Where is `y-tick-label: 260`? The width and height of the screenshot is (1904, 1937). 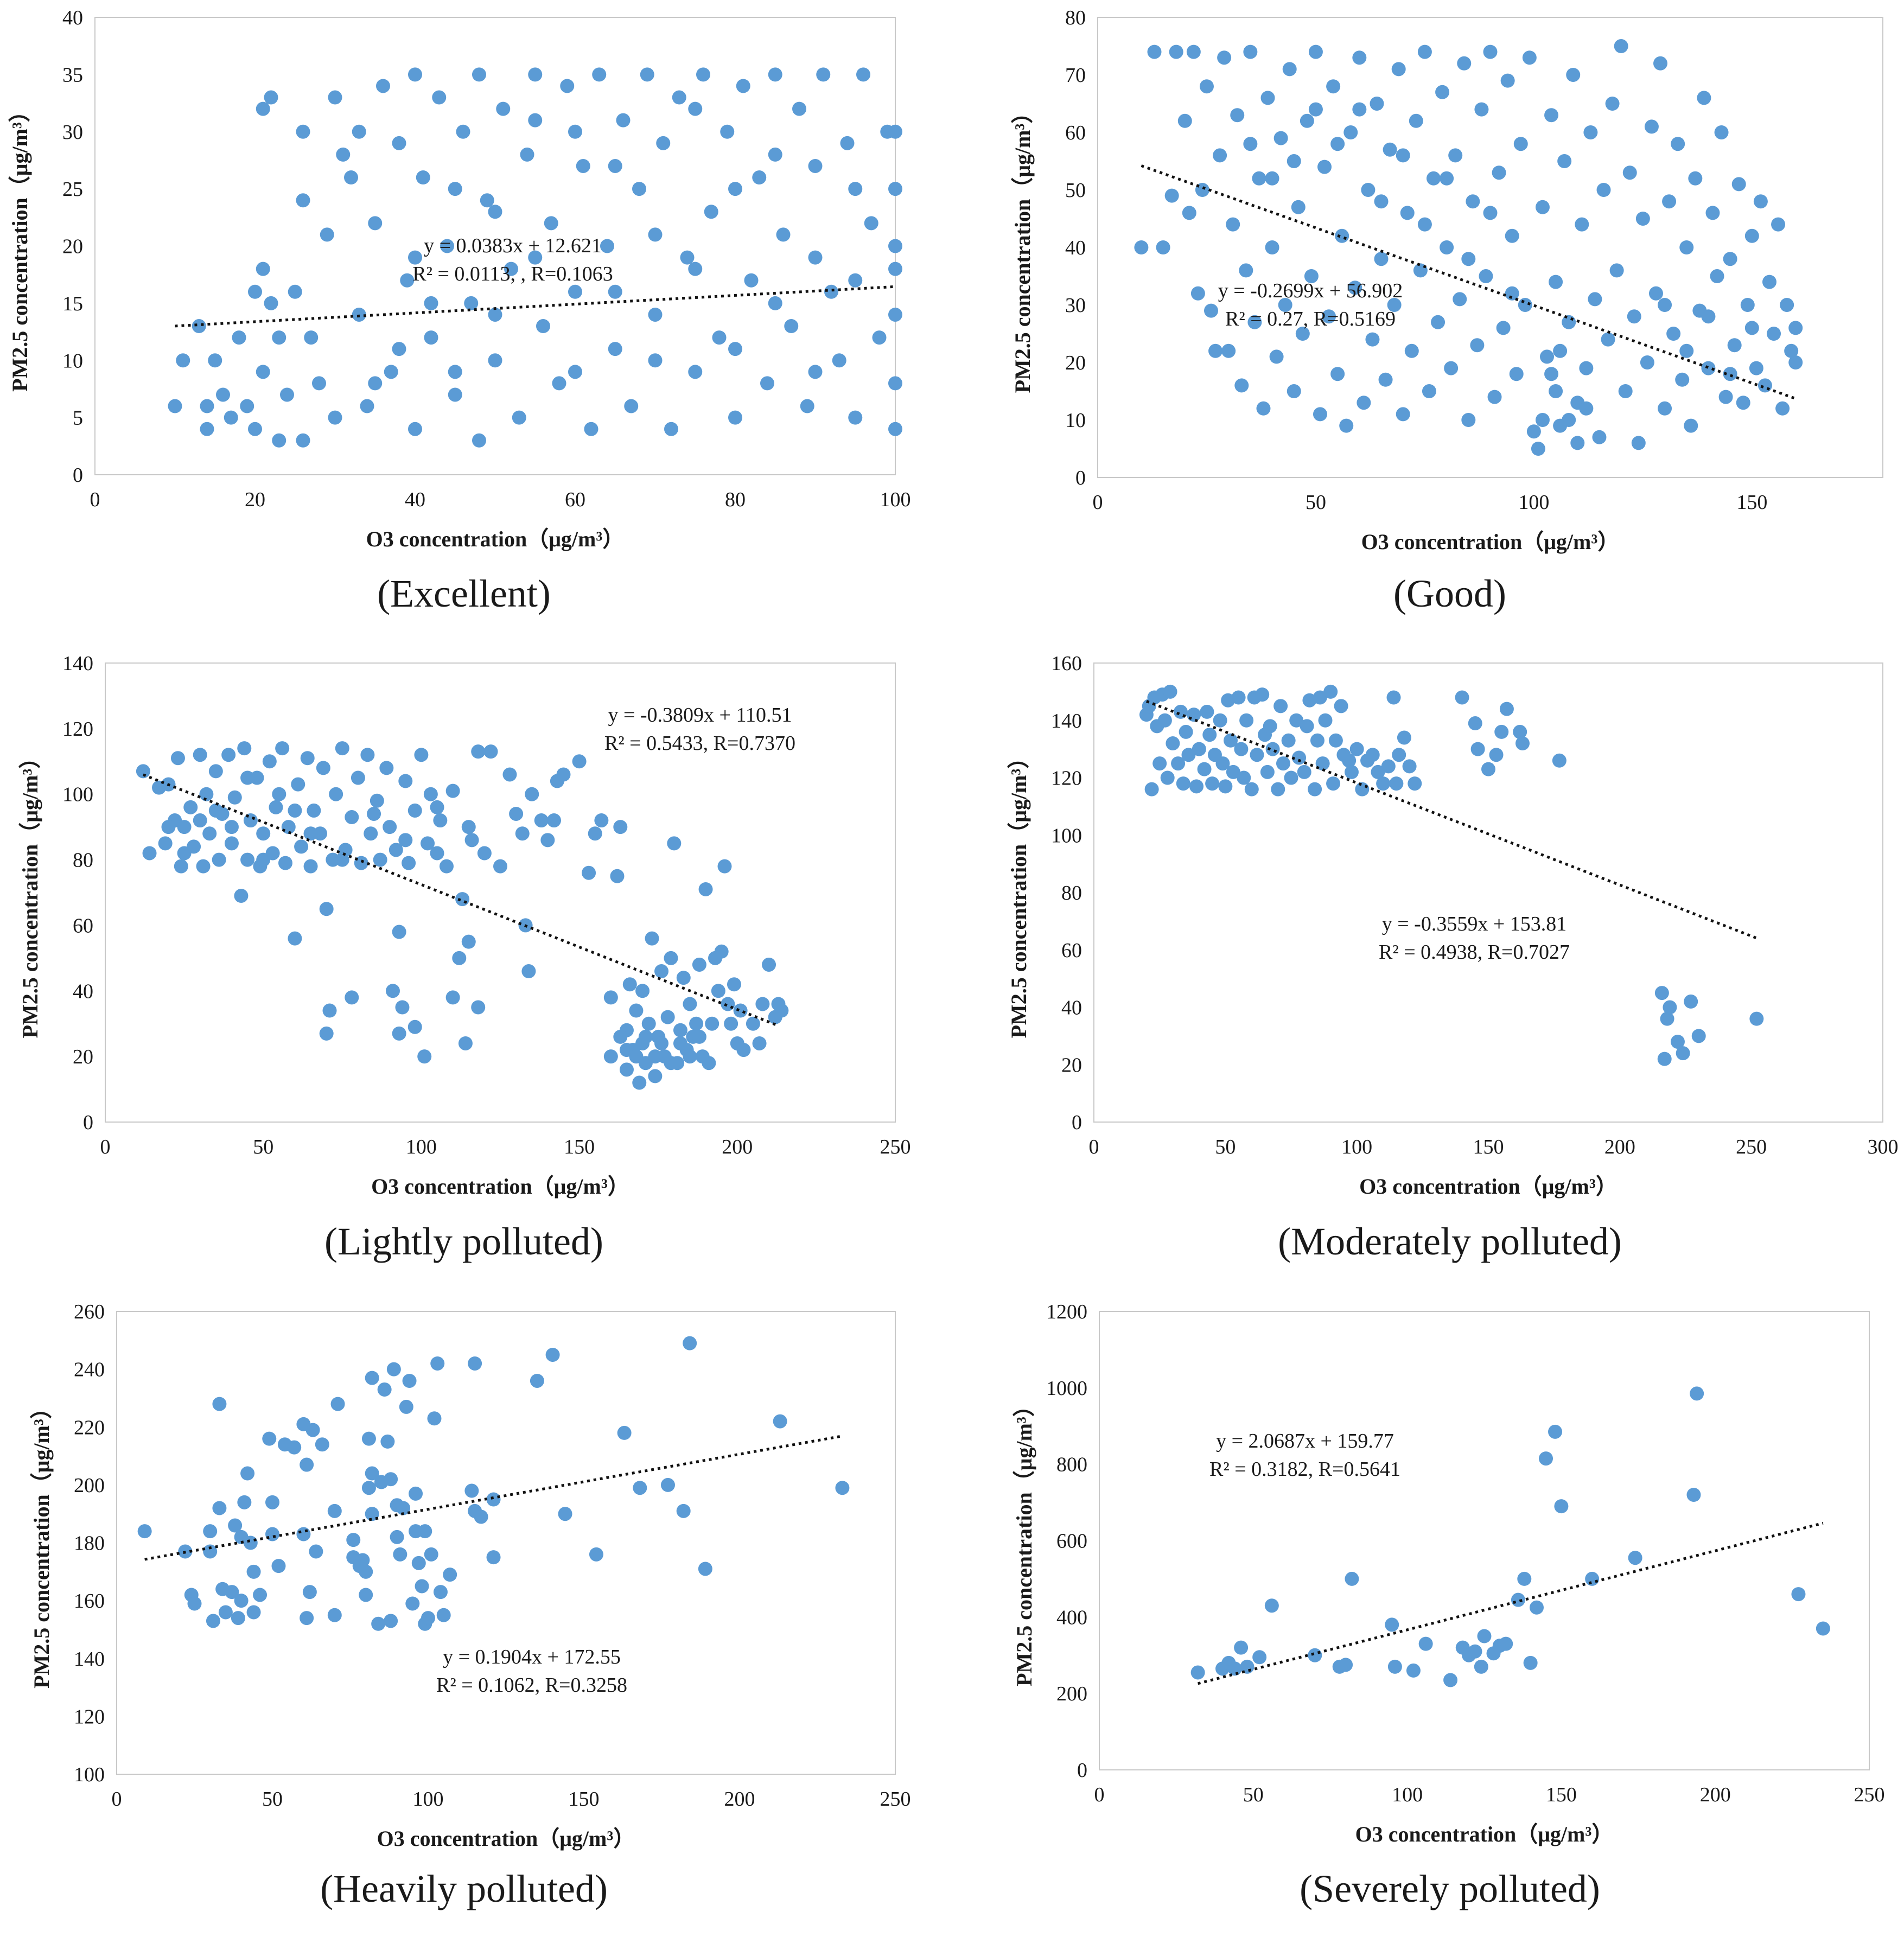 y-tick-label: 260 is located at coordinates (90, 1312).